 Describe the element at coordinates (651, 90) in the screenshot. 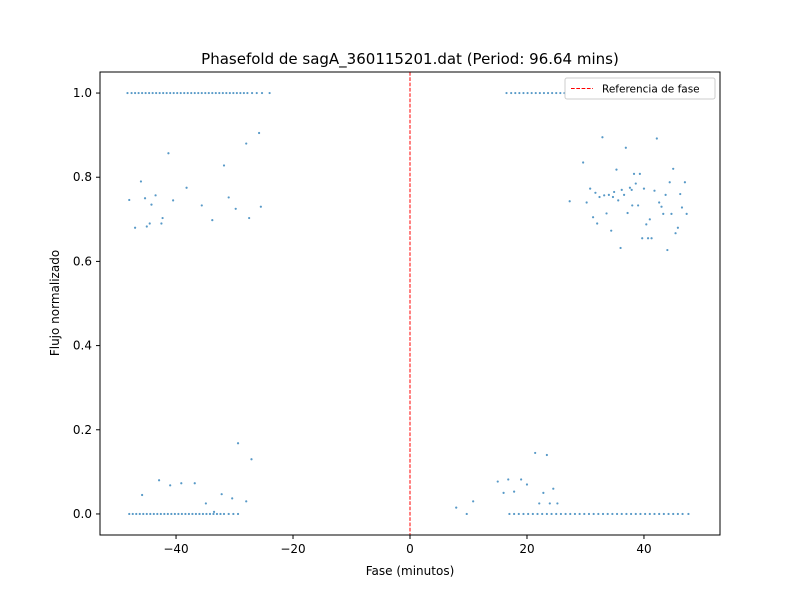

I see `legend-label: Referencia de fase` at that location.